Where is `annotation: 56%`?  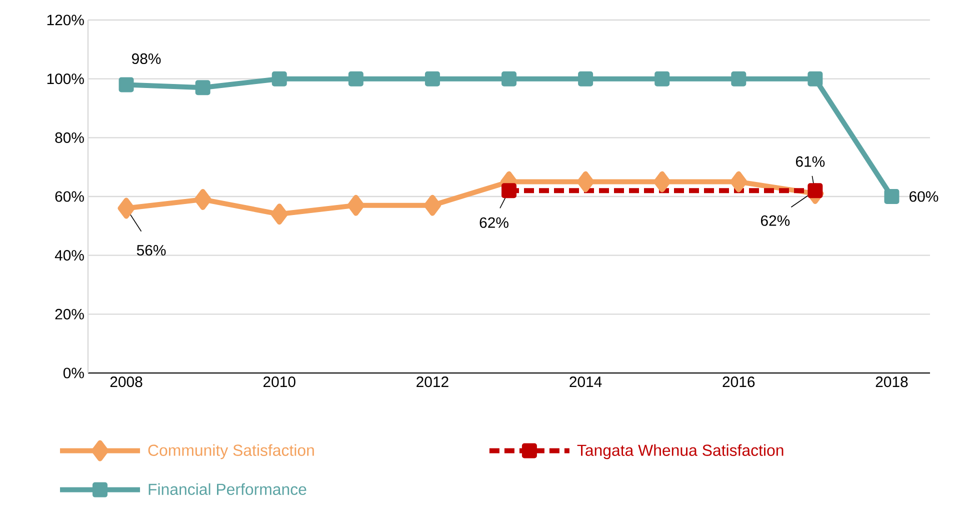 annotation: 56% is located at coordinates (151, 250).